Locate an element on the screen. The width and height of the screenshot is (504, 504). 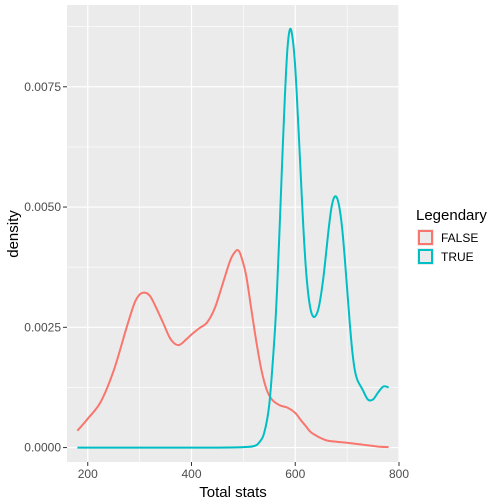
legend-label-false: FALSE is located at coordinates (459, 238).